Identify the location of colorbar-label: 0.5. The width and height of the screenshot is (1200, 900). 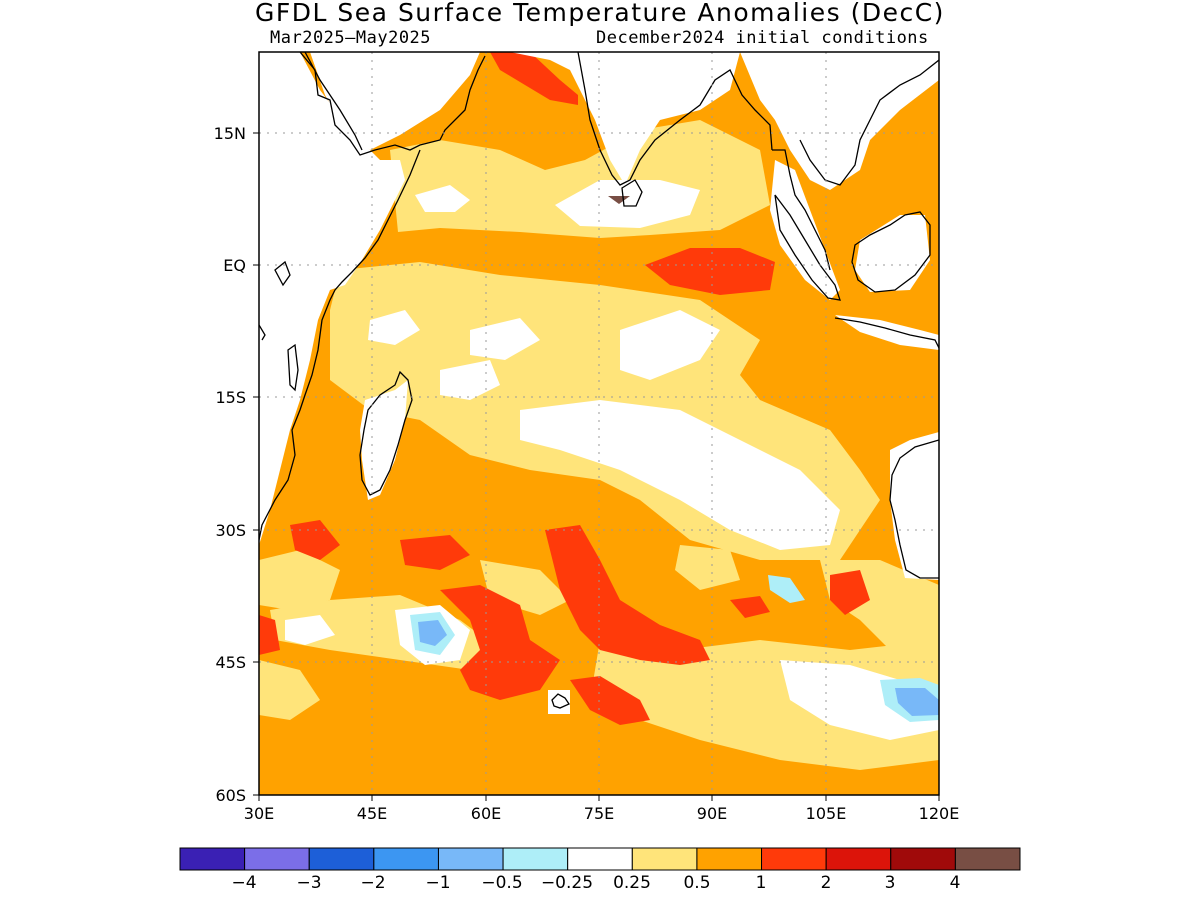
(696, 883).